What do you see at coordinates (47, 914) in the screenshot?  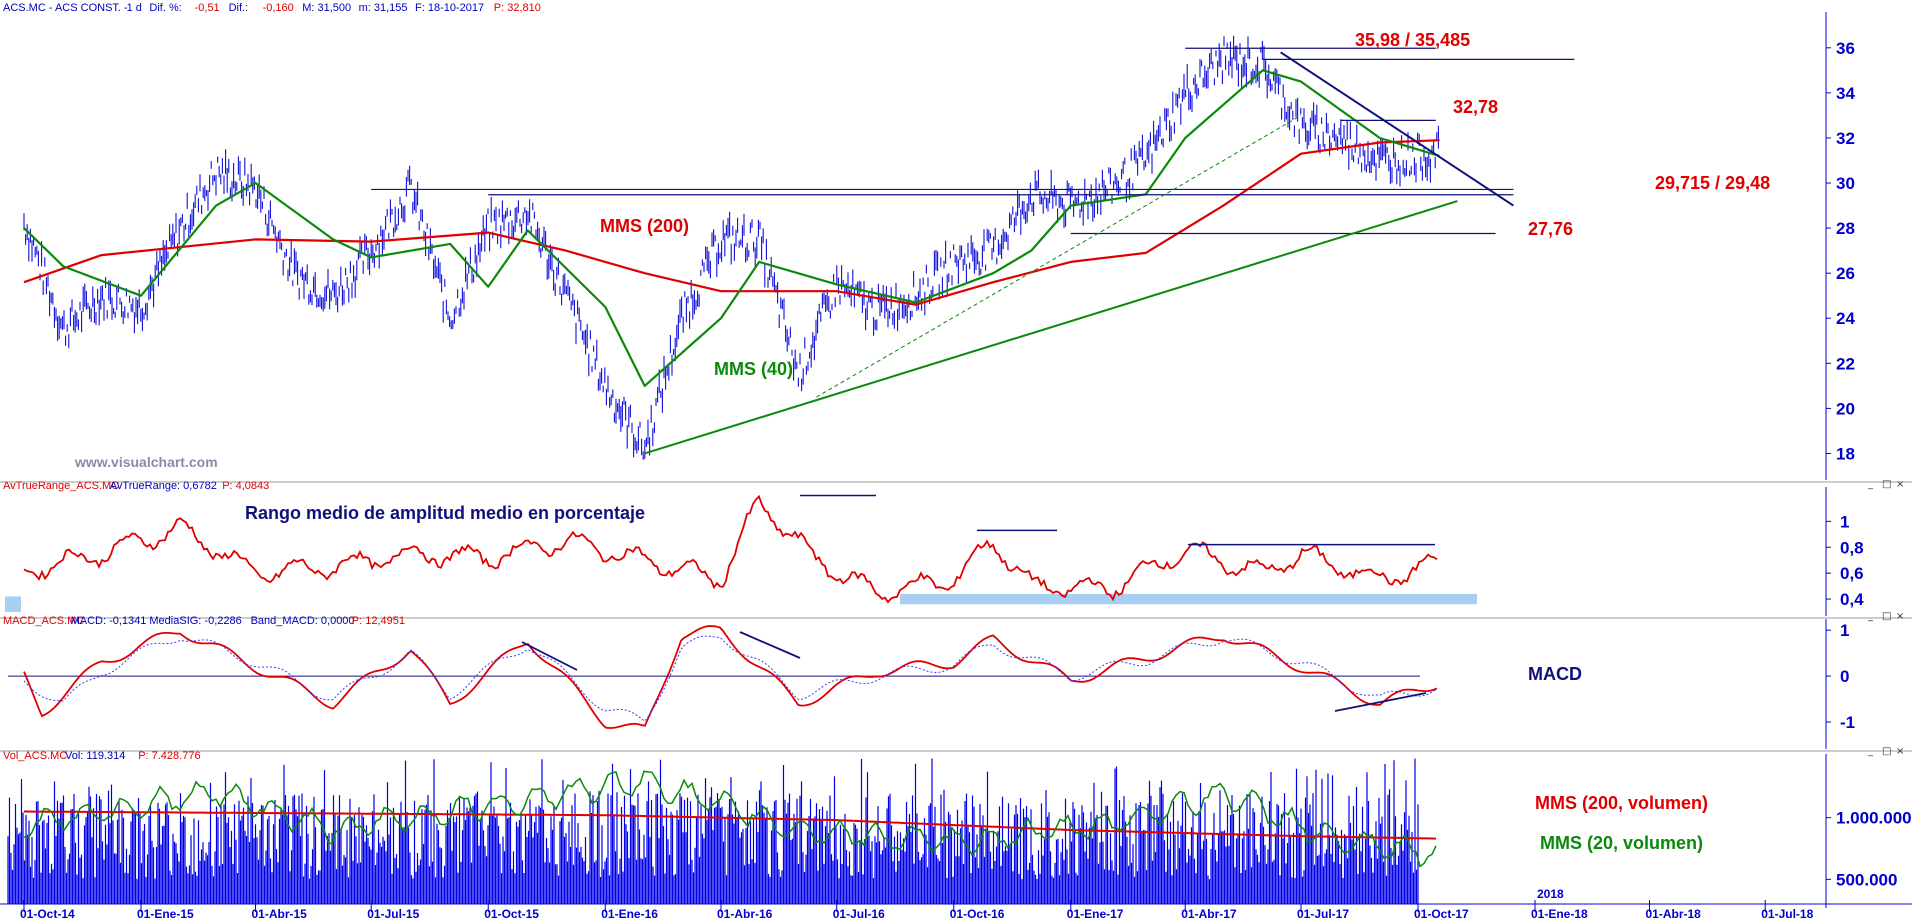 I see `x-tick-label: 01-Oct-14` at bounding box center [47, 914].